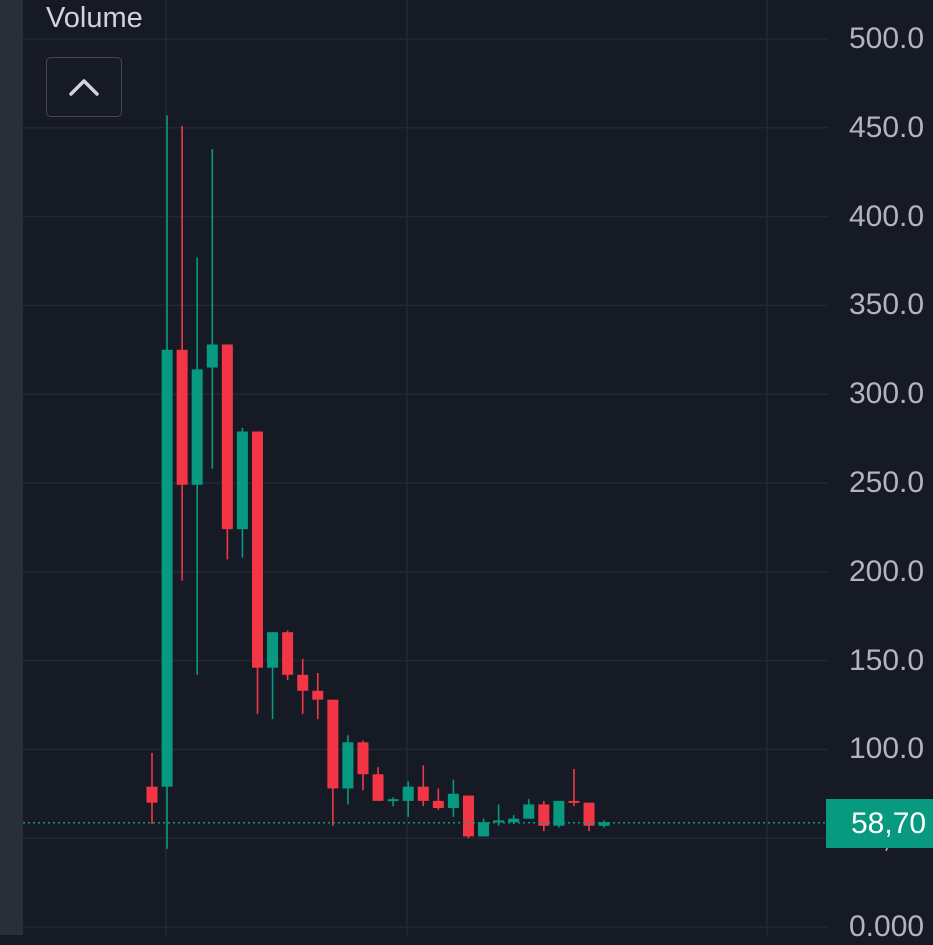  I want to click on current-price-tag: 58,70, so click(879, 823).